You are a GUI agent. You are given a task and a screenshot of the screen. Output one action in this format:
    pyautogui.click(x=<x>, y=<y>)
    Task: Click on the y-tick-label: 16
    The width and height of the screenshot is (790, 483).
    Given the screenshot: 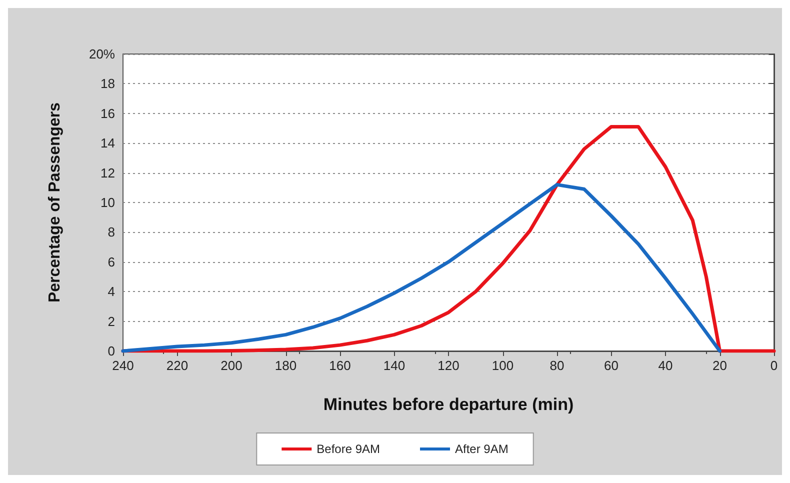 What is the action you would take?
    pyautogui.click(x=107, y=113)
    